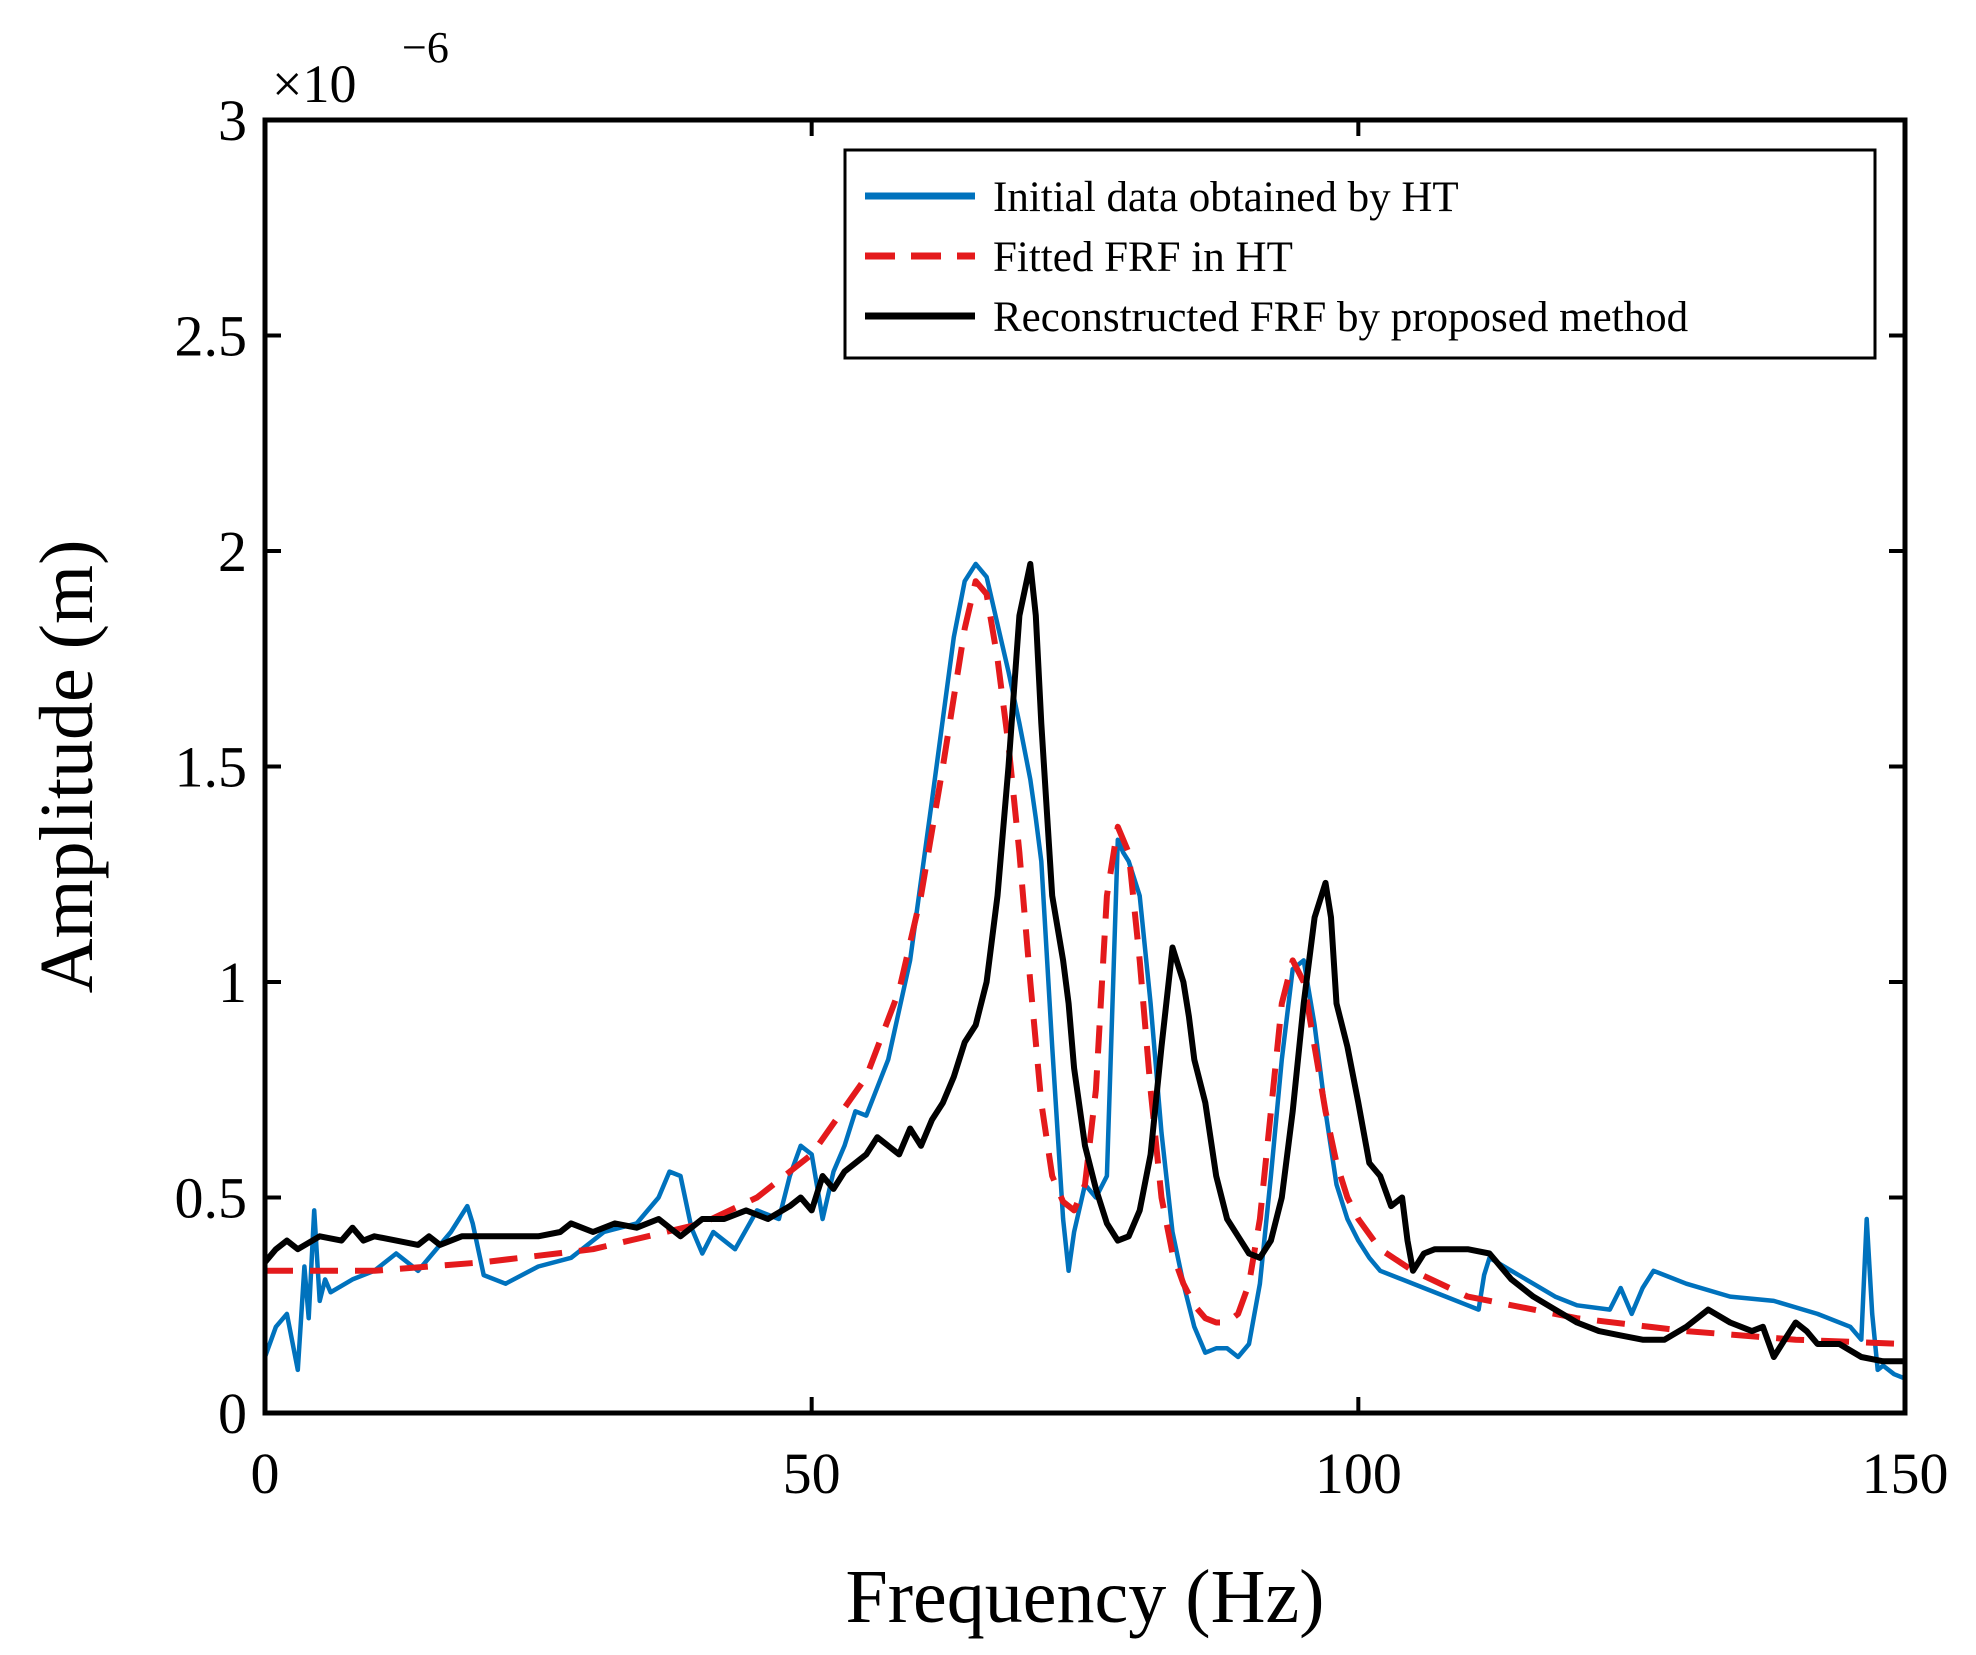  Describe the element at coordinates (67, 767) in the screenshot. I see `y-axis-title: Amplitude (m)` at that location.